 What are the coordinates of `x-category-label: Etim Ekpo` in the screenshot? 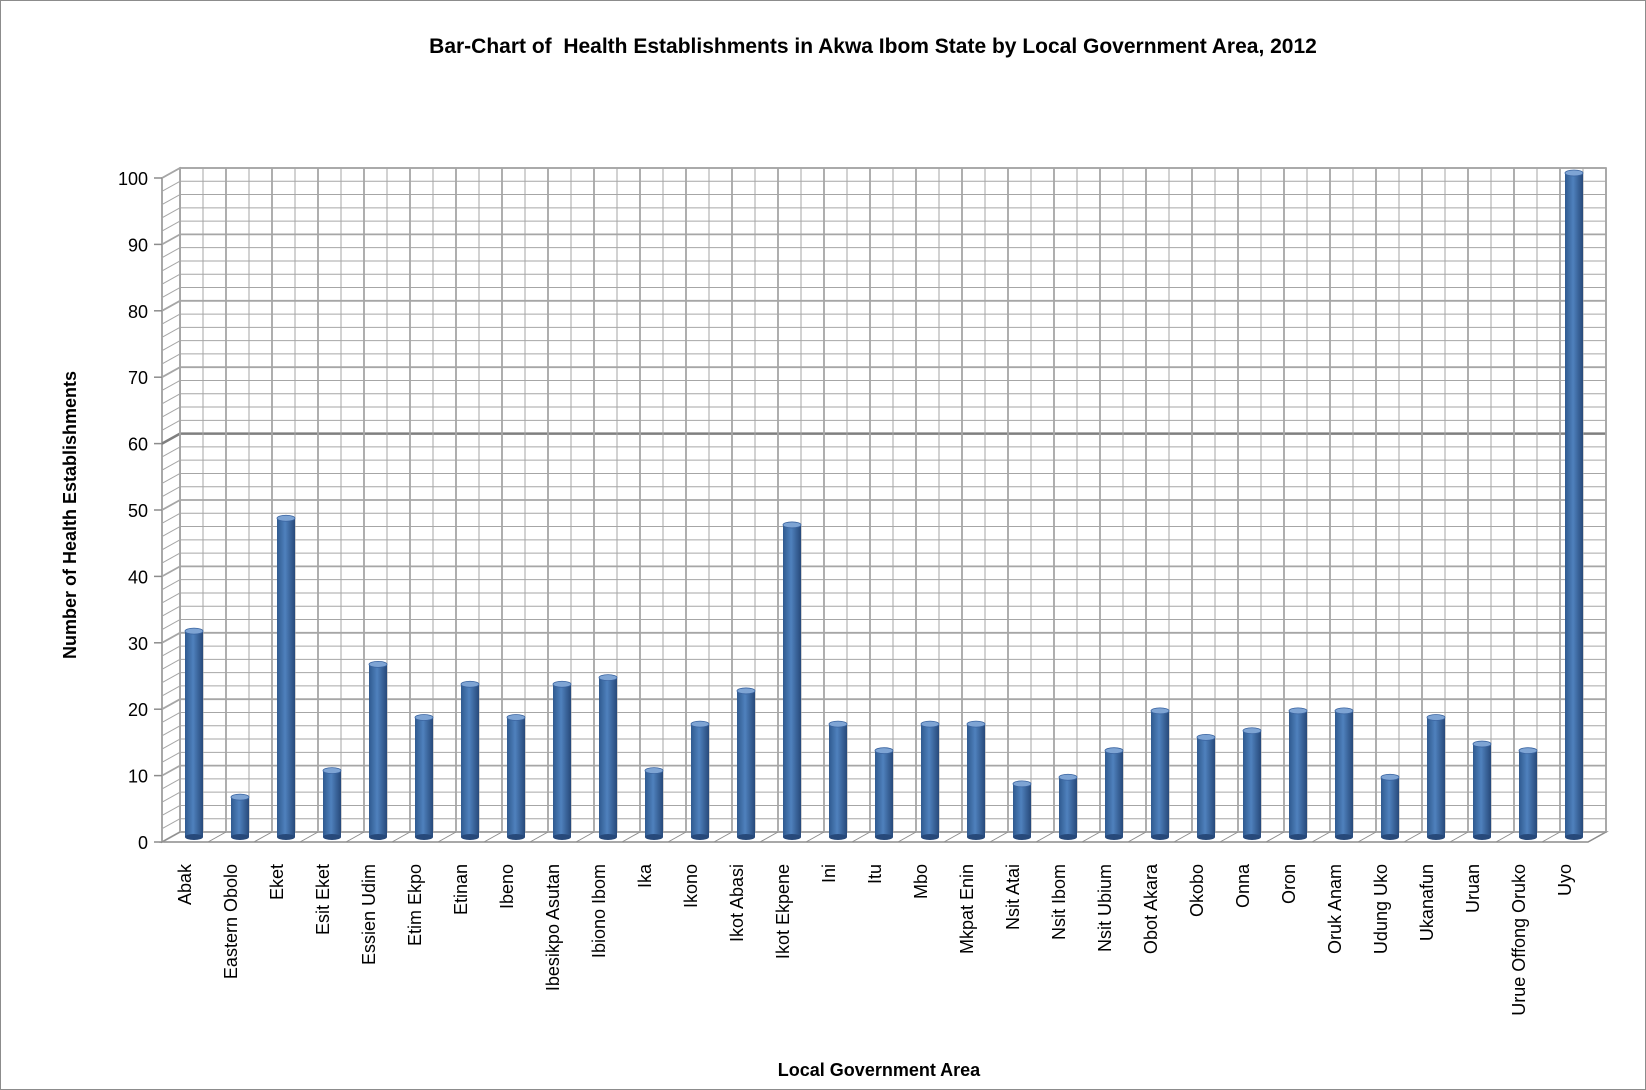 It's located at (415, 905).